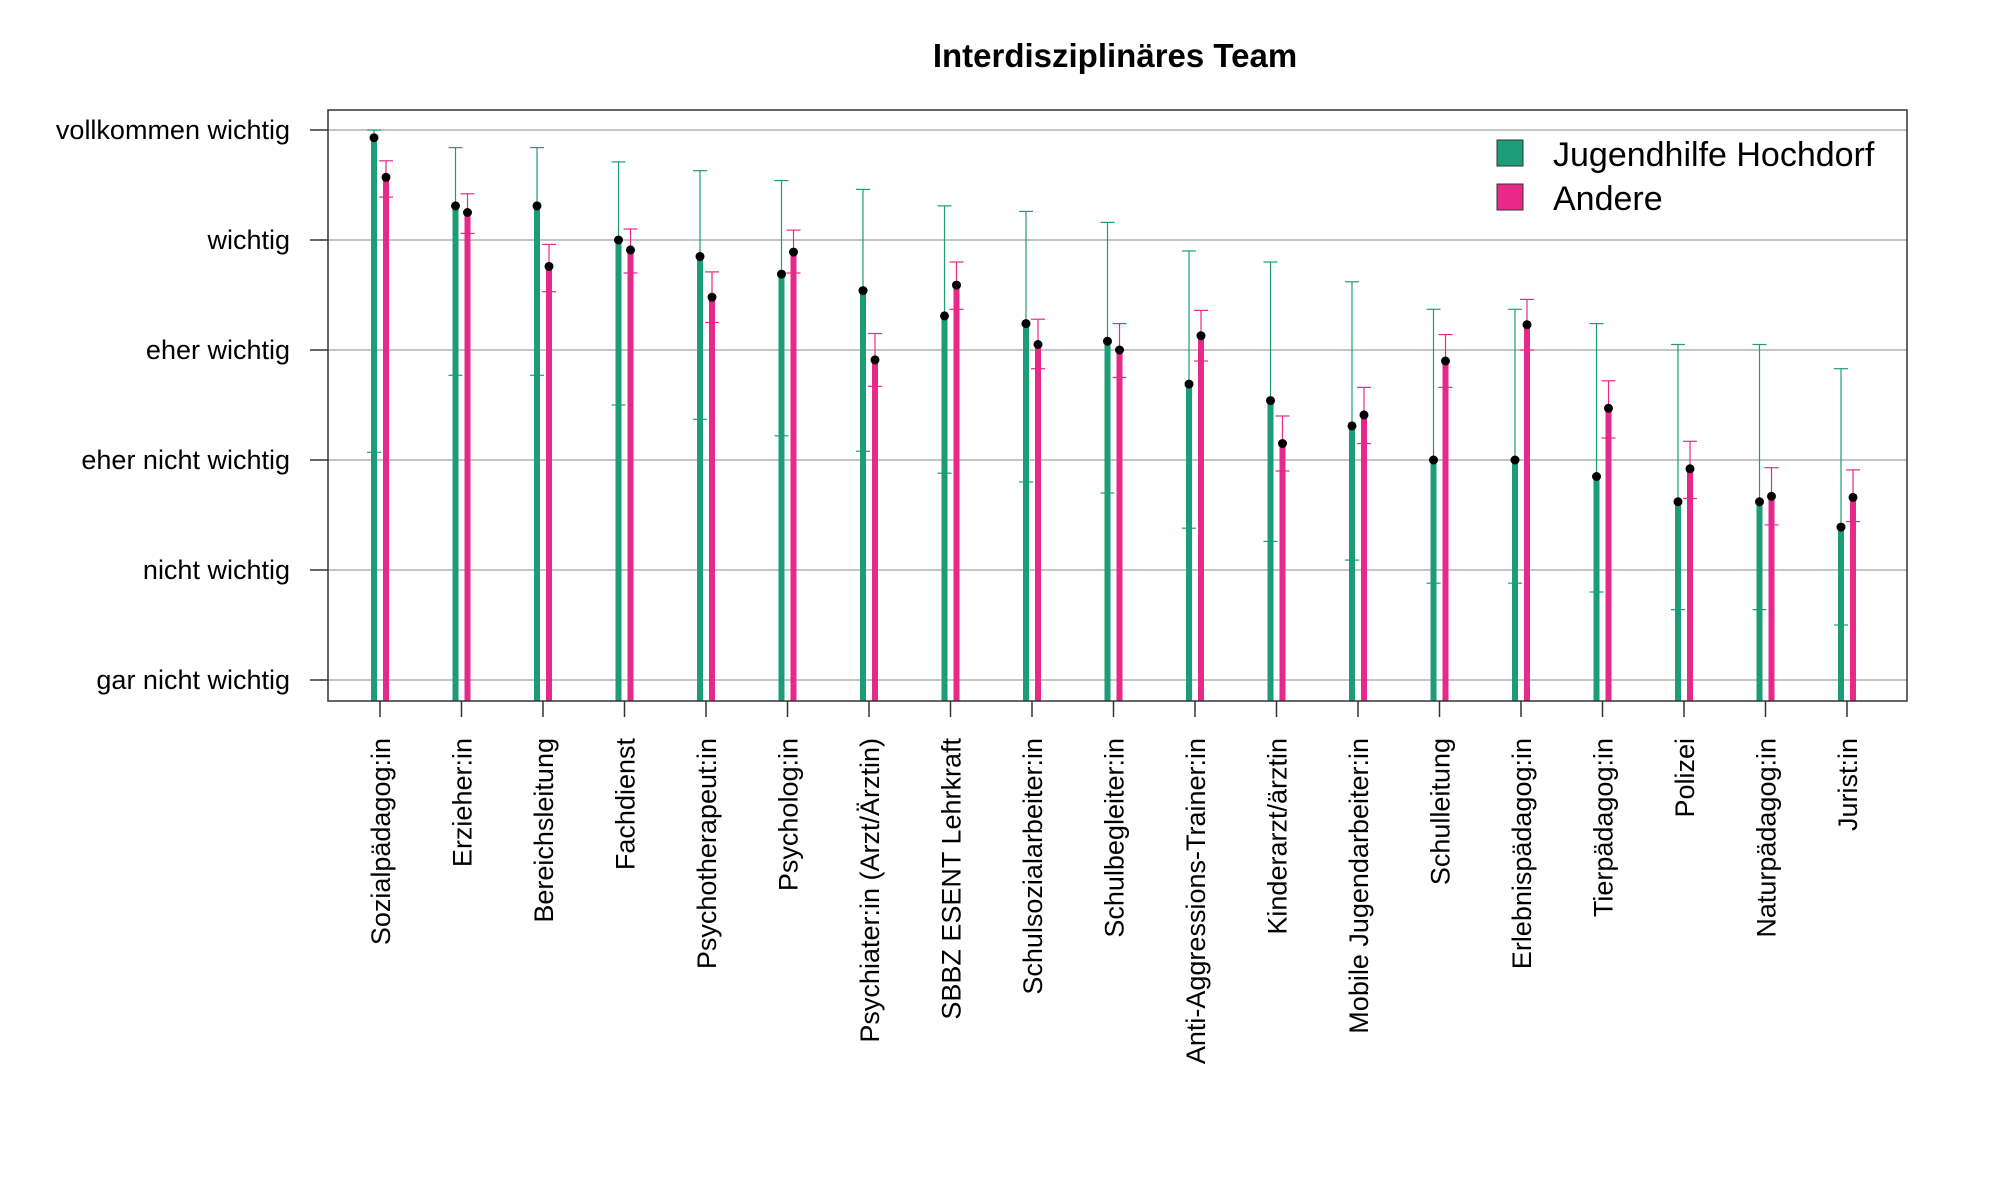 Image resolution: width=2000 pixels, height=1200 pixels. What do you see at coordinates (1767, 838) in the screenshot?
I see `x-tick-label: Naturpädagog:in` at bounding box center [1767, 838].